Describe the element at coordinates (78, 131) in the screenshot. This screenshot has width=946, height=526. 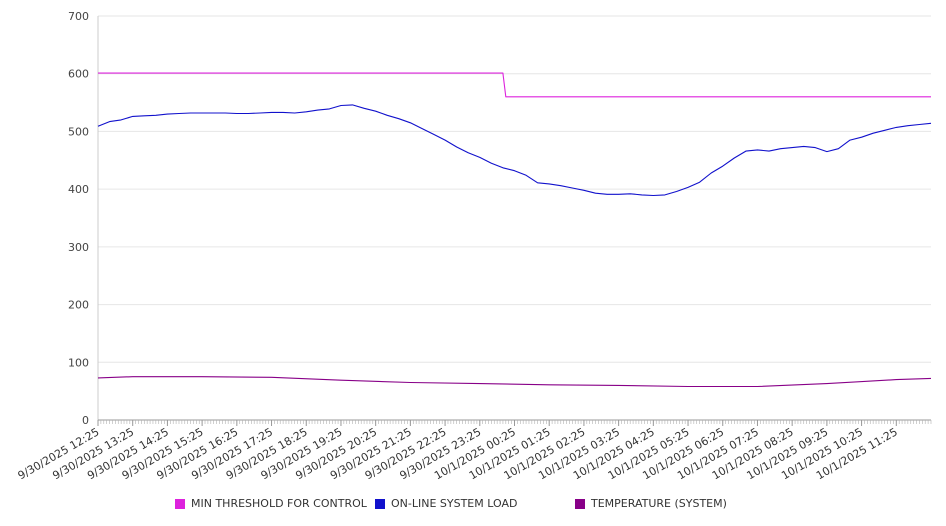
I see `y-tick-label-500: 500` at that location.